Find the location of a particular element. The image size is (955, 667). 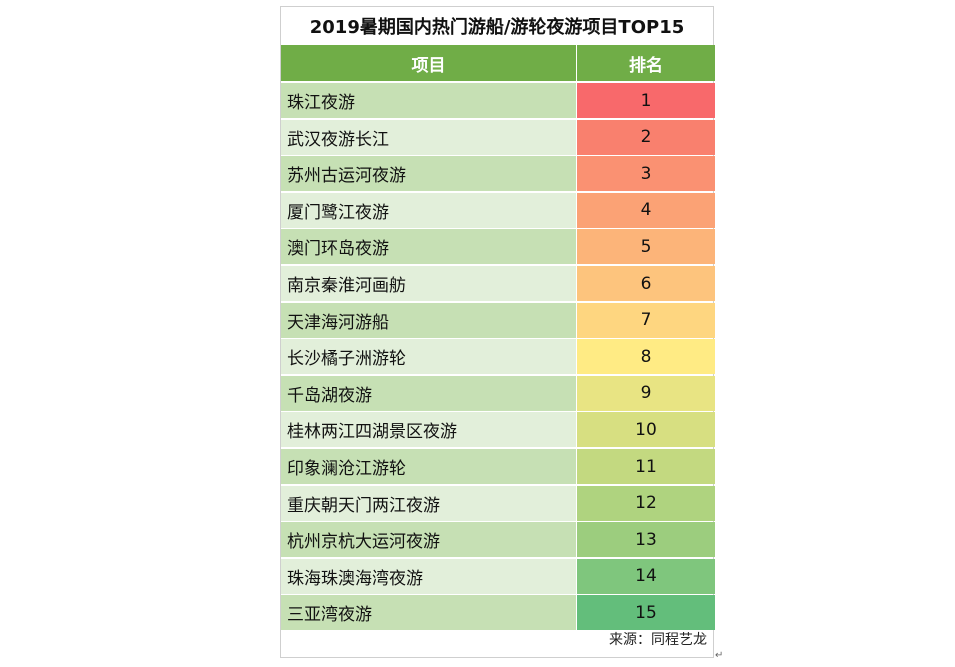

table-row: 澳门环岛夜游 5 is located at coordinates (498, 247).